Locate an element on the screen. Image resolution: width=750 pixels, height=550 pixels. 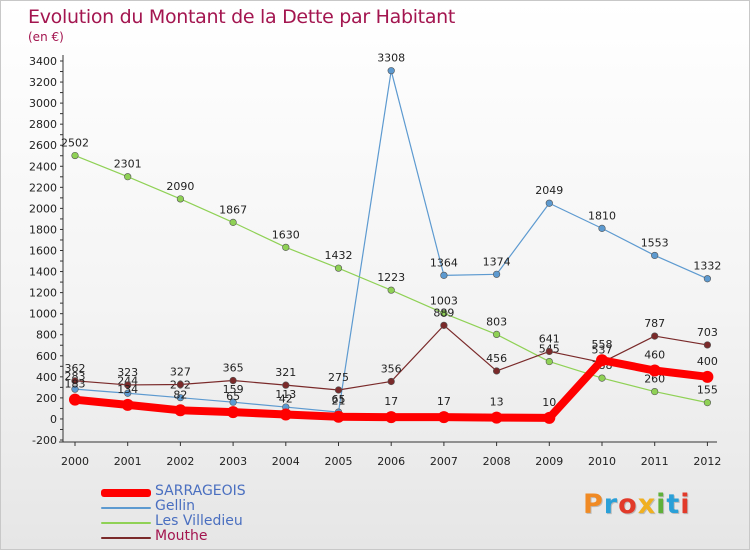
y-tick-label: 200 is located at coordinates (46, 398).